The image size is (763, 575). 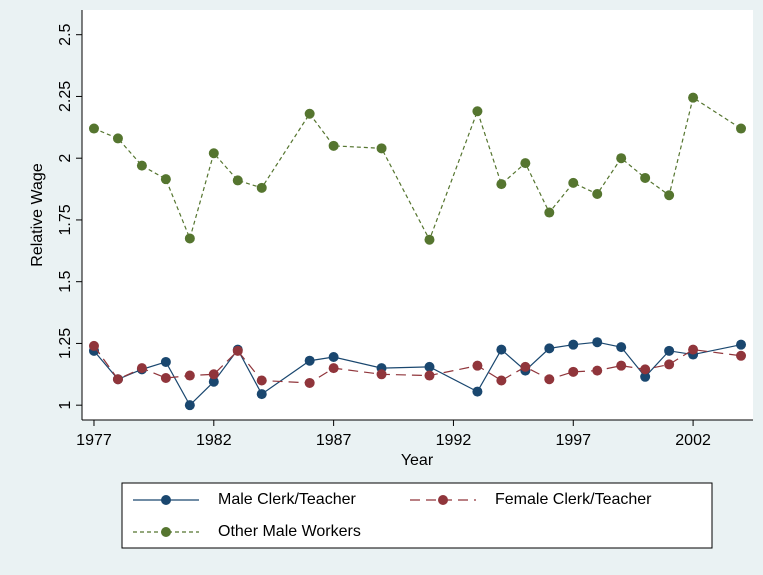 What do you see at coordinates (417, 460) in the screenshot?
I see `x-axis-label: Year` at bounding box center [417, 460].